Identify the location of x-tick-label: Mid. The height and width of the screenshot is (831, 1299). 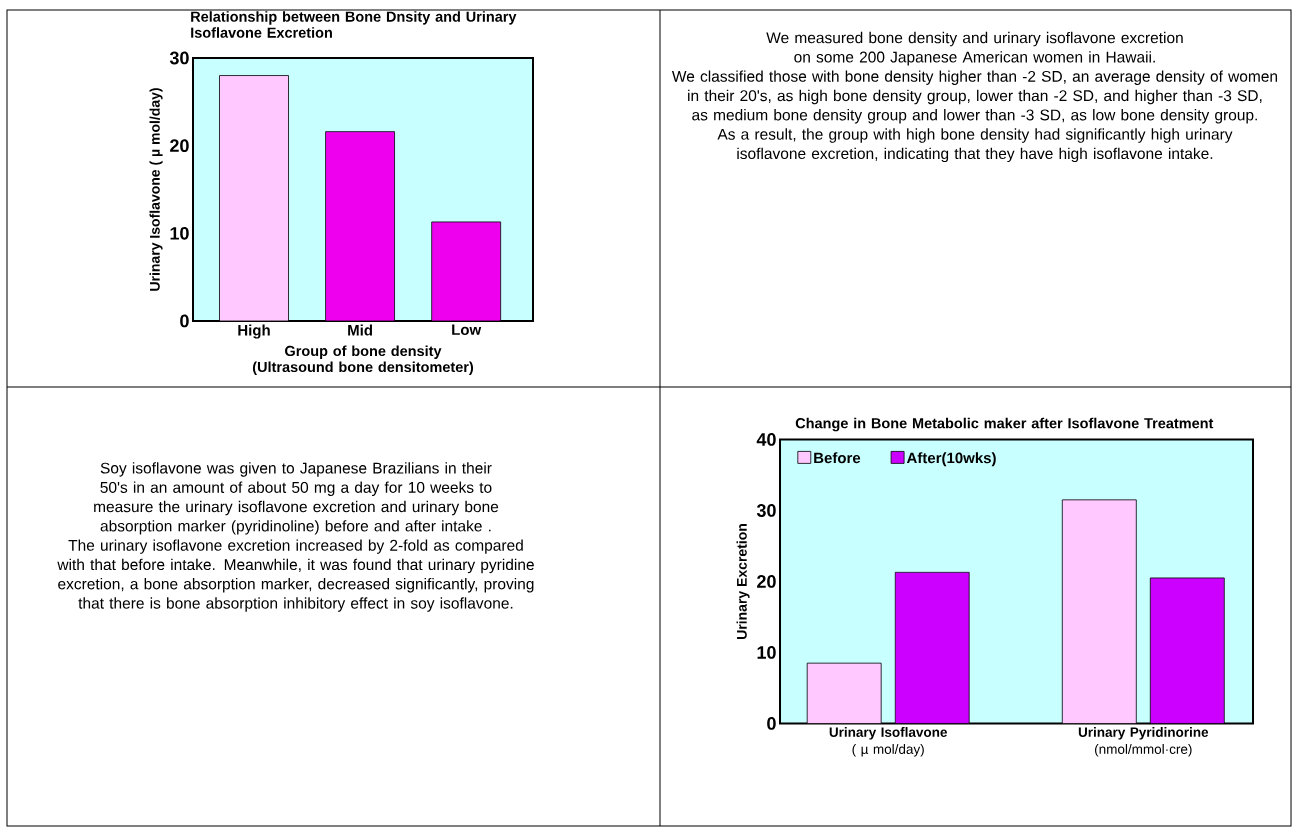
(360, 330).